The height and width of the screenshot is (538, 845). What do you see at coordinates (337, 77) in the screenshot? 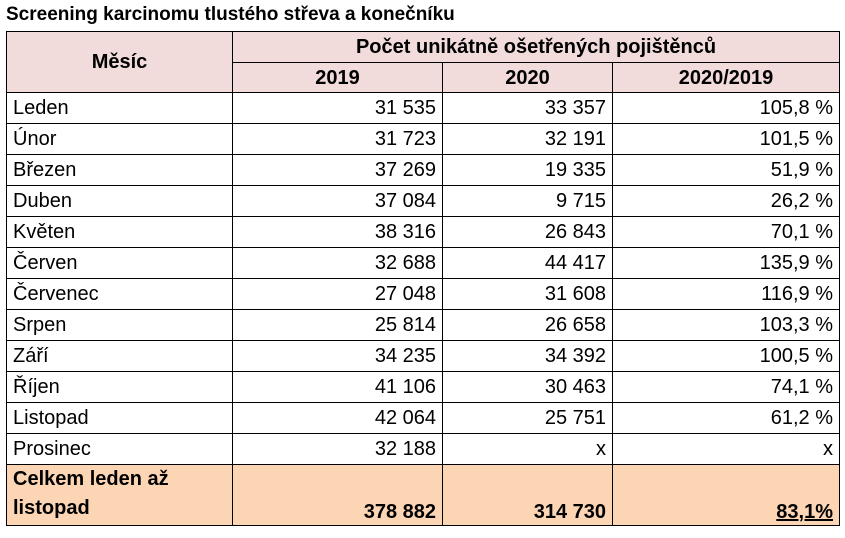
I see `header-2019: 2019` at bounding box center [337, 77].